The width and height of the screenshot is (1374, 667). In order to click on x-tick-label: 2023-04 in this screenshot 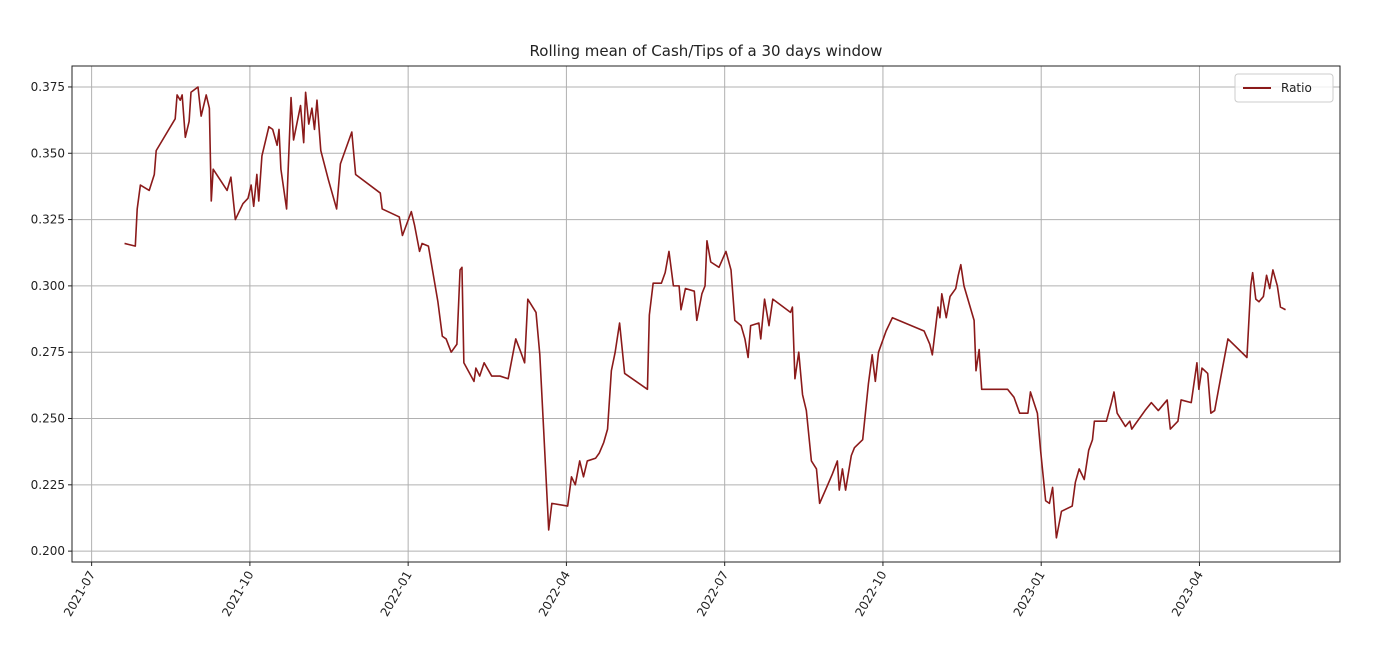, I will do `click(1187, 594)`.